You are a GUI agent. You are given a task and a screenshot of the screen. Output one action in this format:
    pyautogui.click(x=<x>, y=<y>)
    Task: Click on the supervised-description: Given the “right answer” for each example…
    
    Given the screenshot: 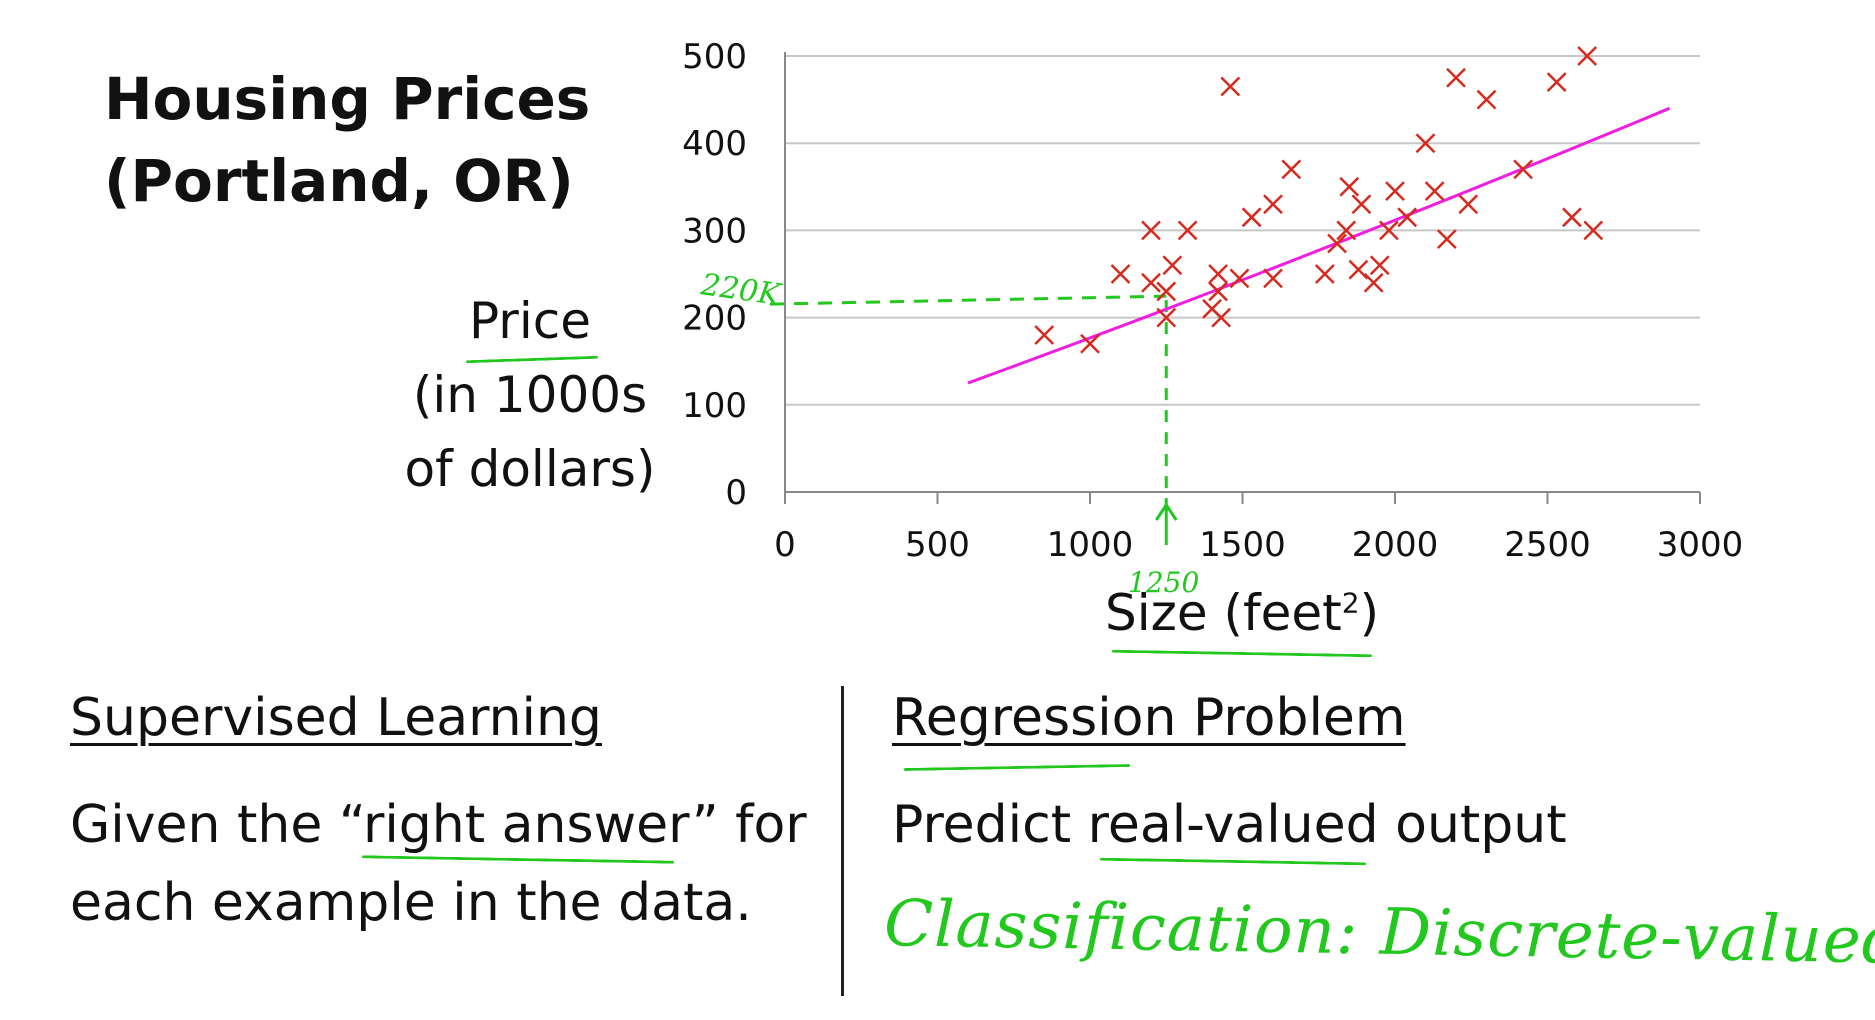 What is the action you would take?
    pyautogui.click(x=438, y=864)
    